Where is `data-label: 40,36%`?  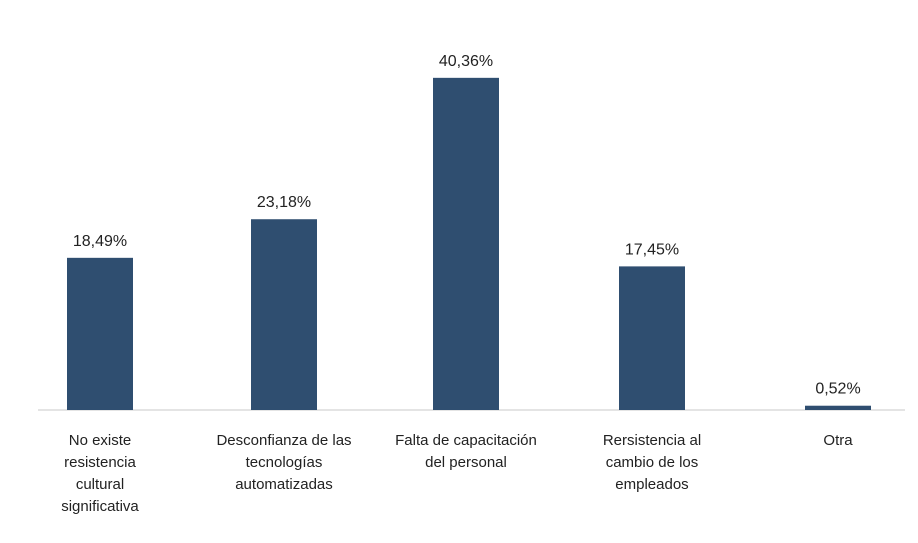
data-label: 40,36% is located at coordinates (466, 61).